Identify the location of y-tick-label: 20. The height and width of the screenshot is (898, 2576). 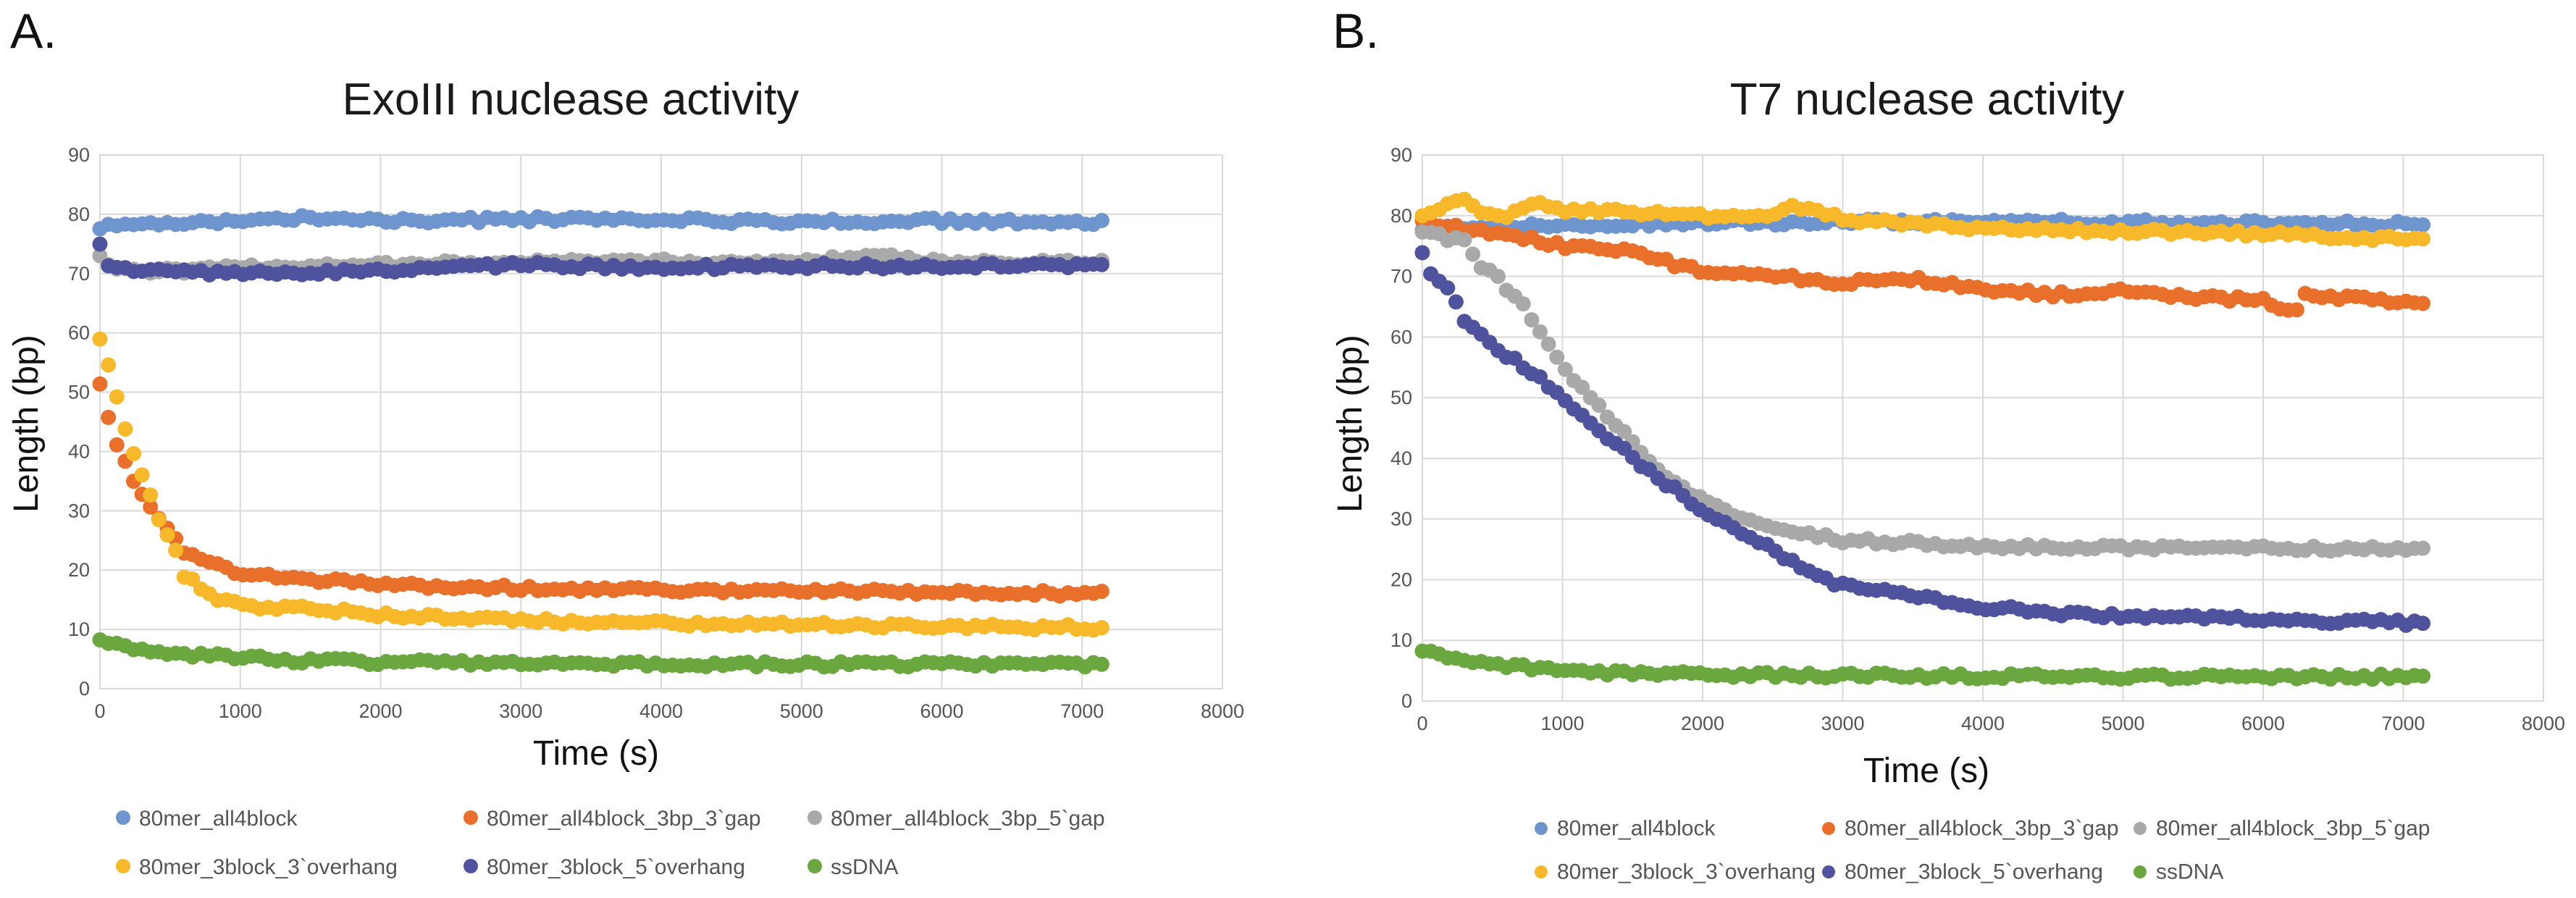
(79, 570).